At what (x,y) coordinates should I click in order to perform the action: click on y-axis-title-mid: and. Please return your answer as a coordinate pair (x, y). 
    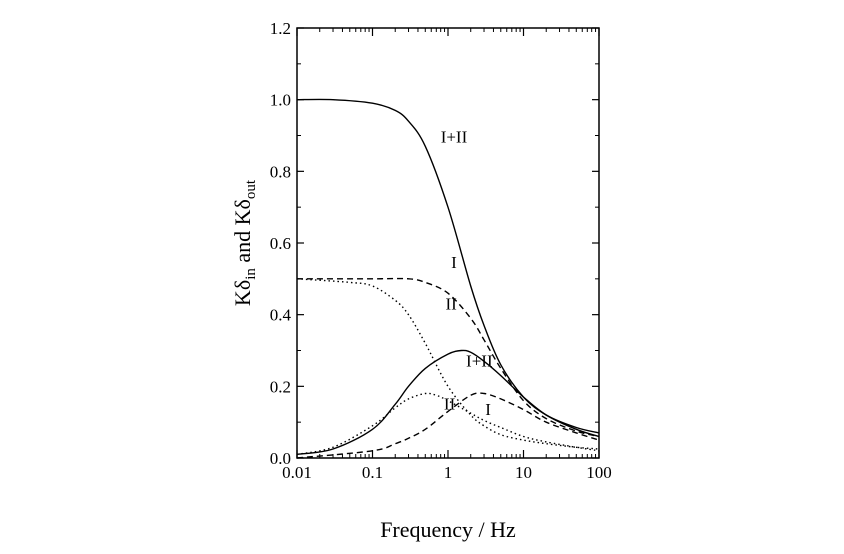
    Looking at the image, I should click on (242, 246).